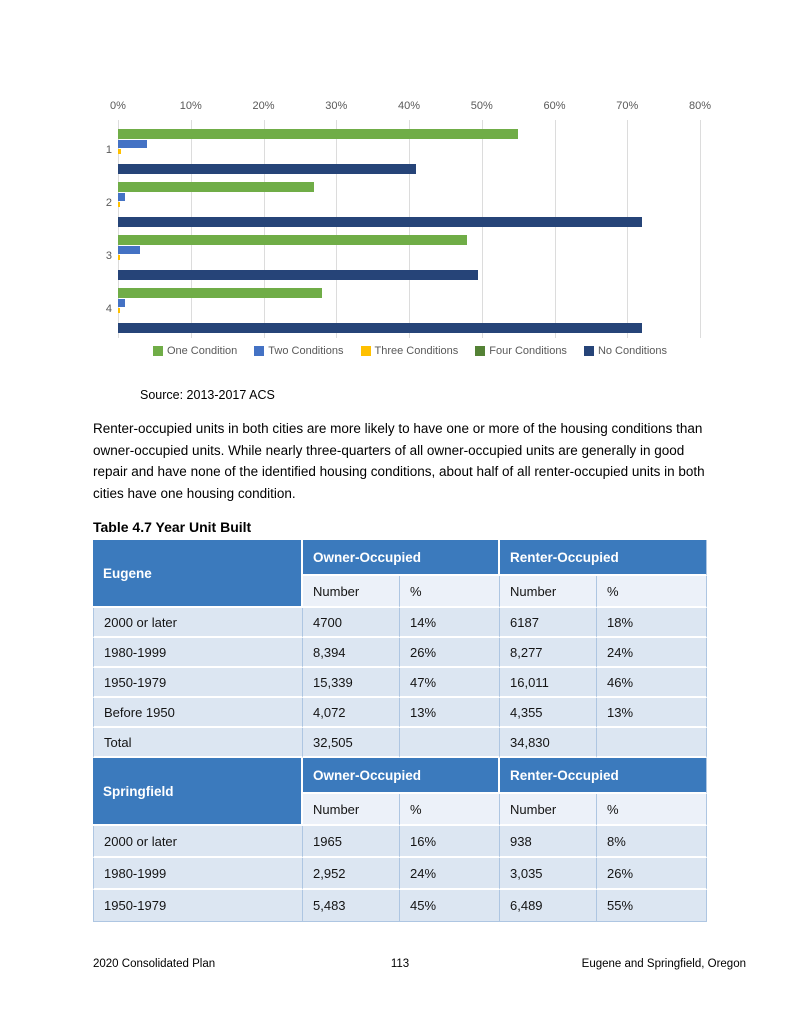 The height and width of the screenshot is (1035, 800). Describe the element at coordinates (401, 776) in the screenshot. I see `group-header-cell: Owner-Occupied` at that location.